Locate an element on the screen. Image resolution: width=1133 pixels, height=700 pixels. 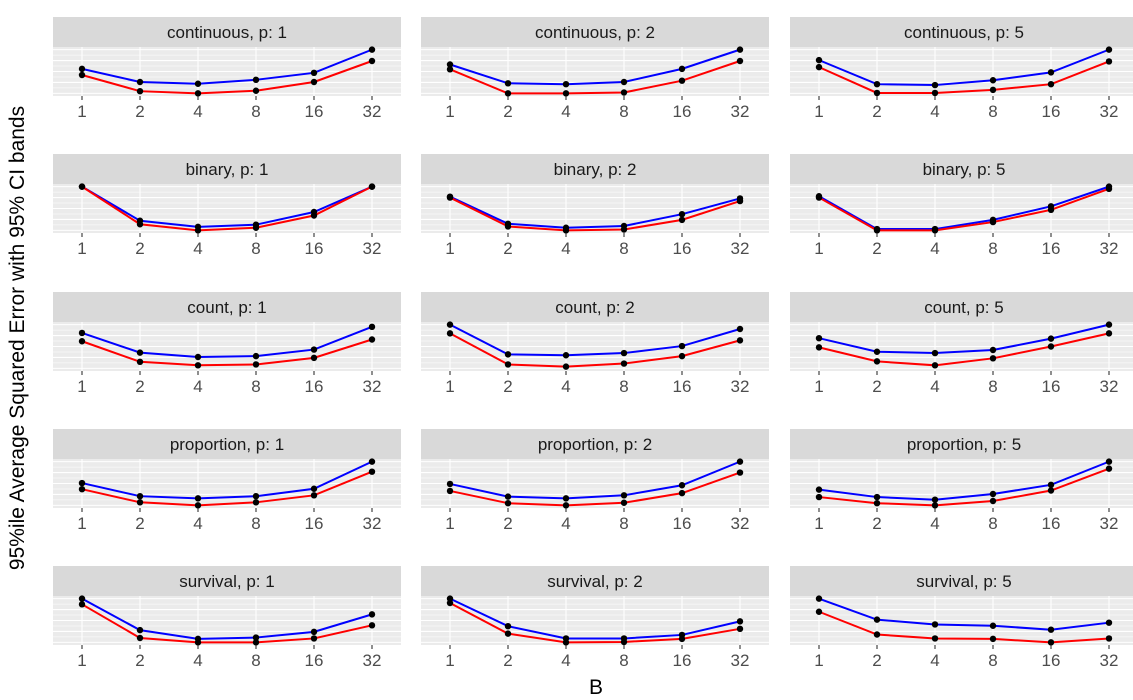
facet-title: continuous, p: 1 is located at coordinates (227, 32).